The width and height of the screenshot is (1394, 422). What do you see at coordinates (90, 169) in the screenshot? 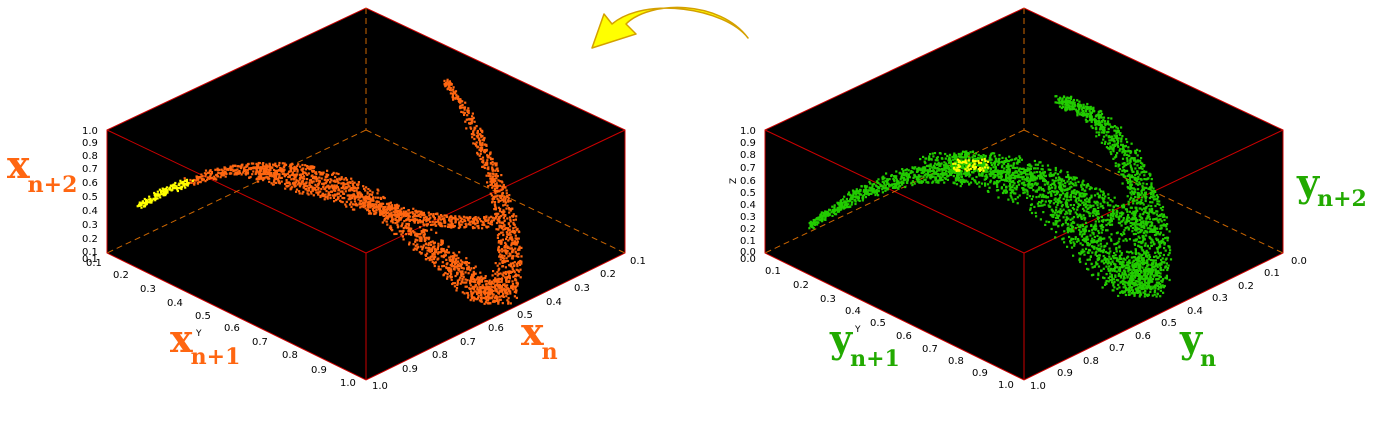
I see `left-z-tick: 0.7` at bounding box center [90, 169].